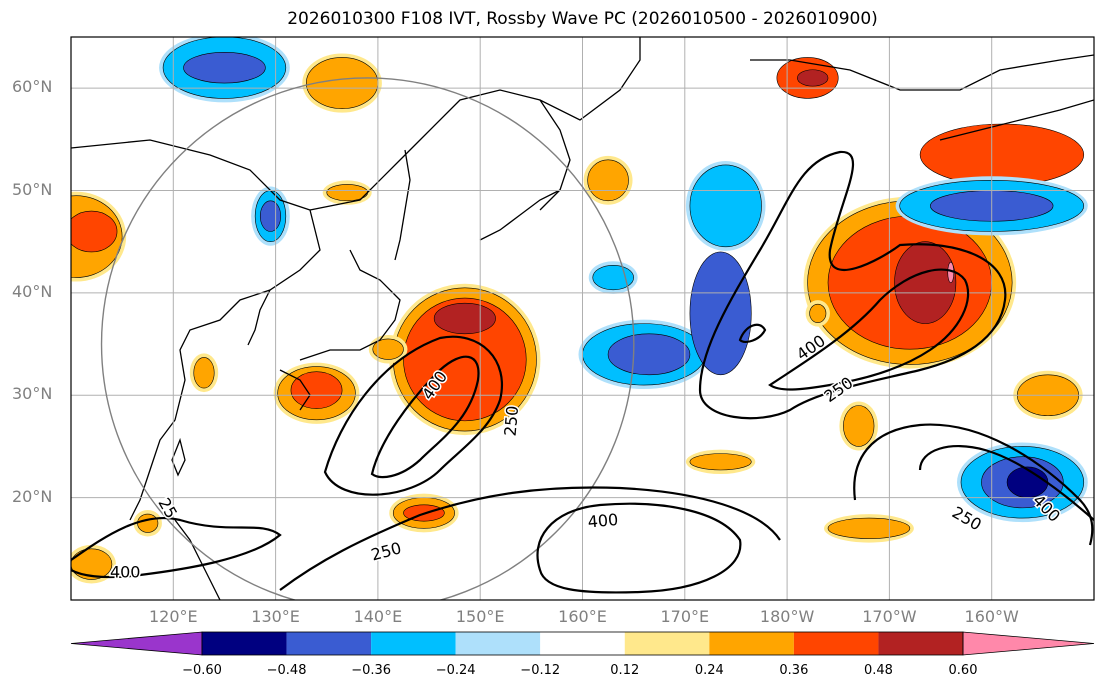 This screenshot has height=692, width=1105. Describe the element at coordinates (685, 616) in the screenshot. I see `lon-tick-label: 170°E` at that location.